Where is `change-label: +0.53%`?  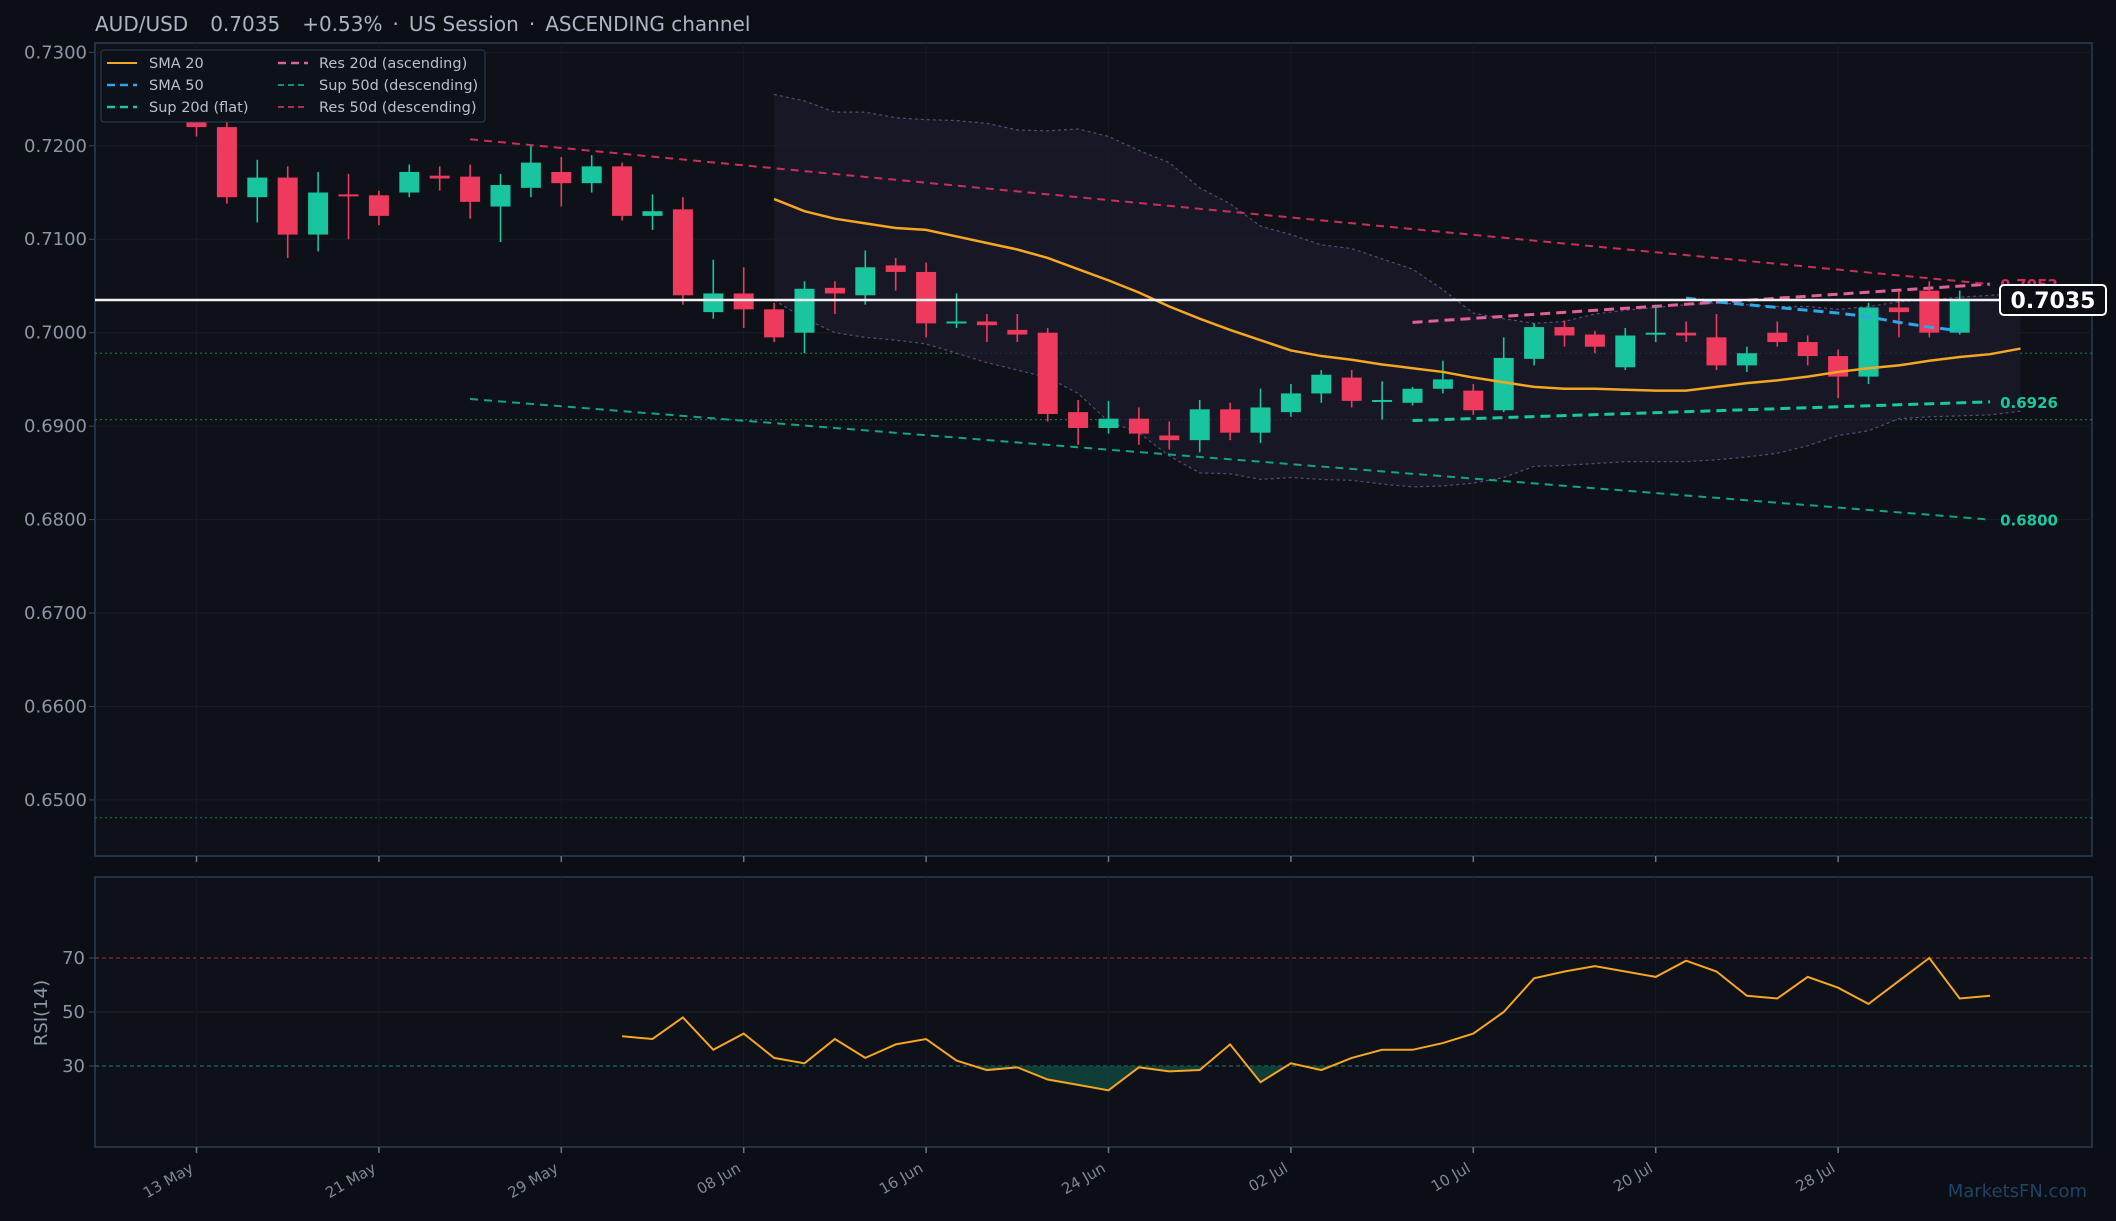
change-label: +0.53% is located at coordinates (342, 24).